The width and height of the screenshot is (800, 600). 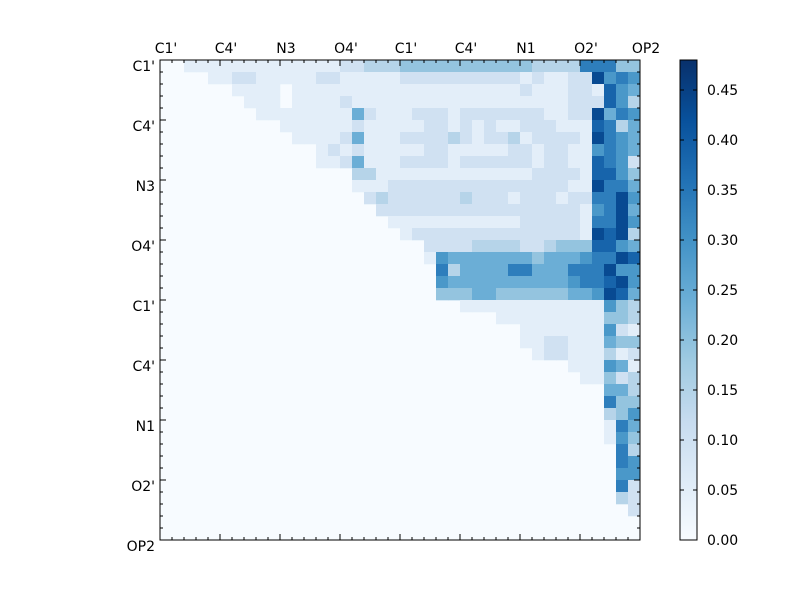 What do you see at coordinates (166, 49) in the screenshot?
I see `x-tick-label: C1'` at bounding box center [166, 49].